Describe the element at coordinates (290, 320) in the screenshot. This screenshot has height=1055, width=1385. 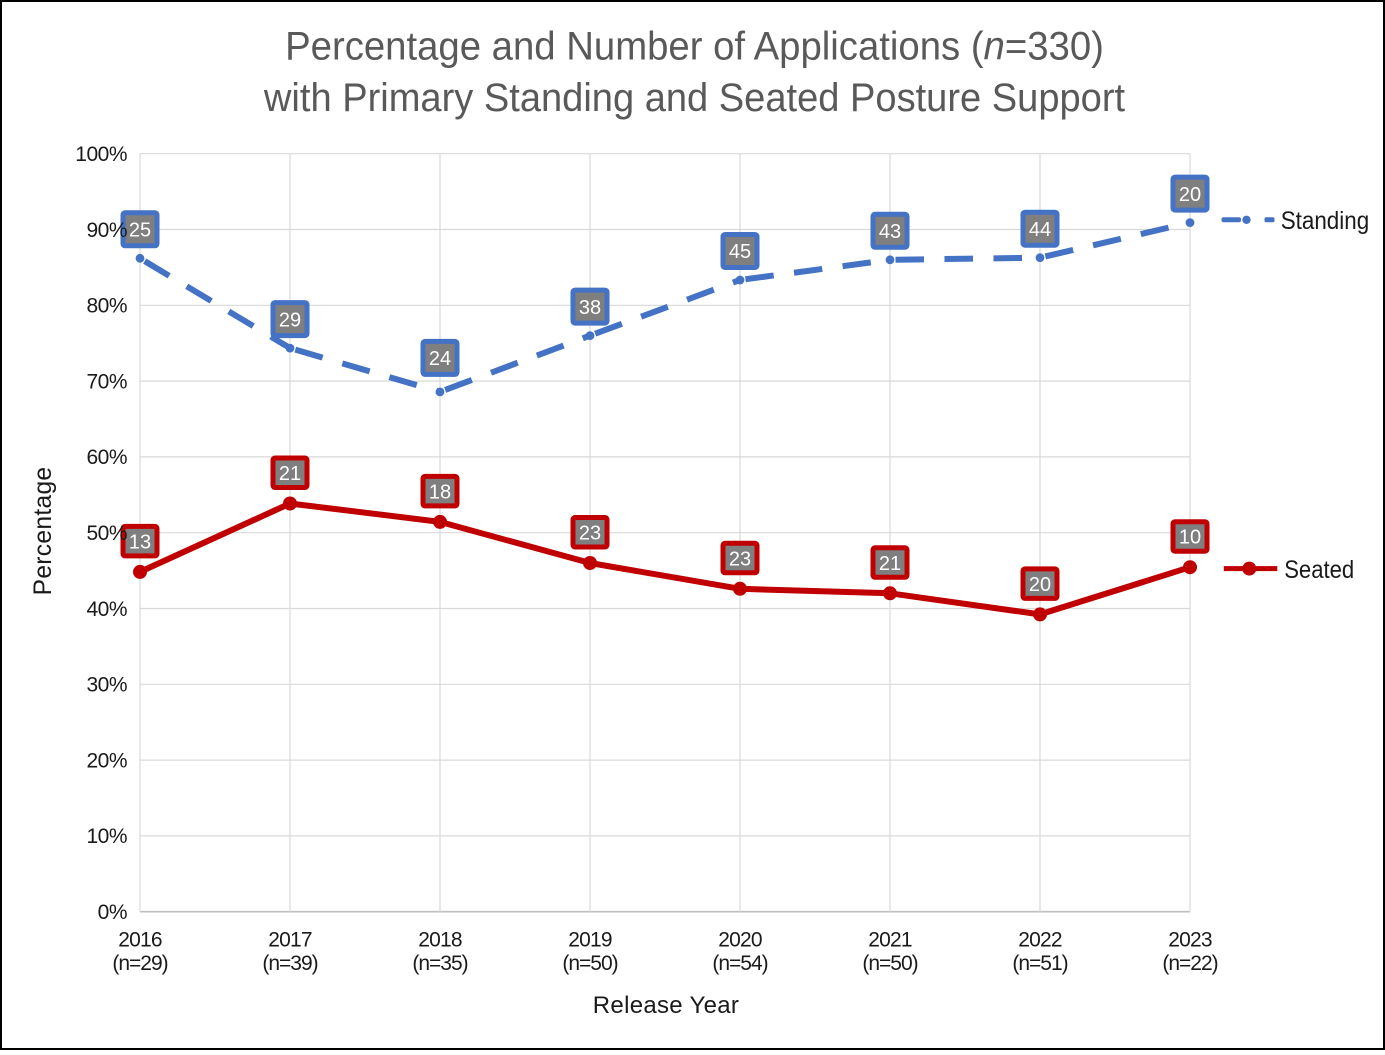
I see `svg-text: 29` at that location.